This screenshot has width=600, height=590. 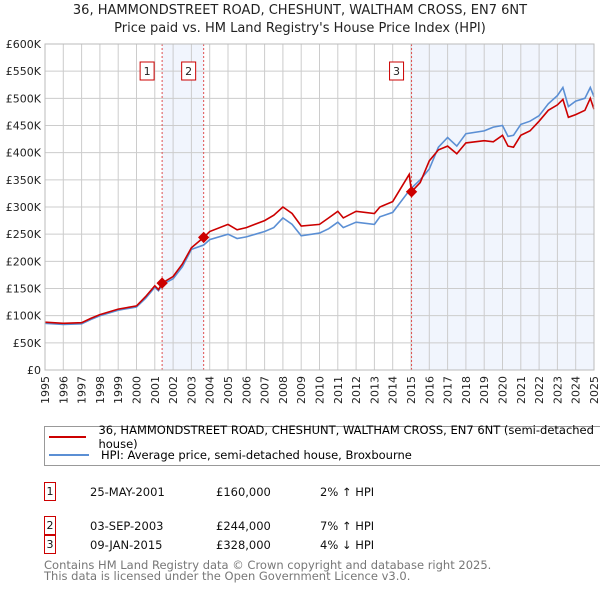 I want to click on sale-price: £160,000, so click(x=243, y=492).